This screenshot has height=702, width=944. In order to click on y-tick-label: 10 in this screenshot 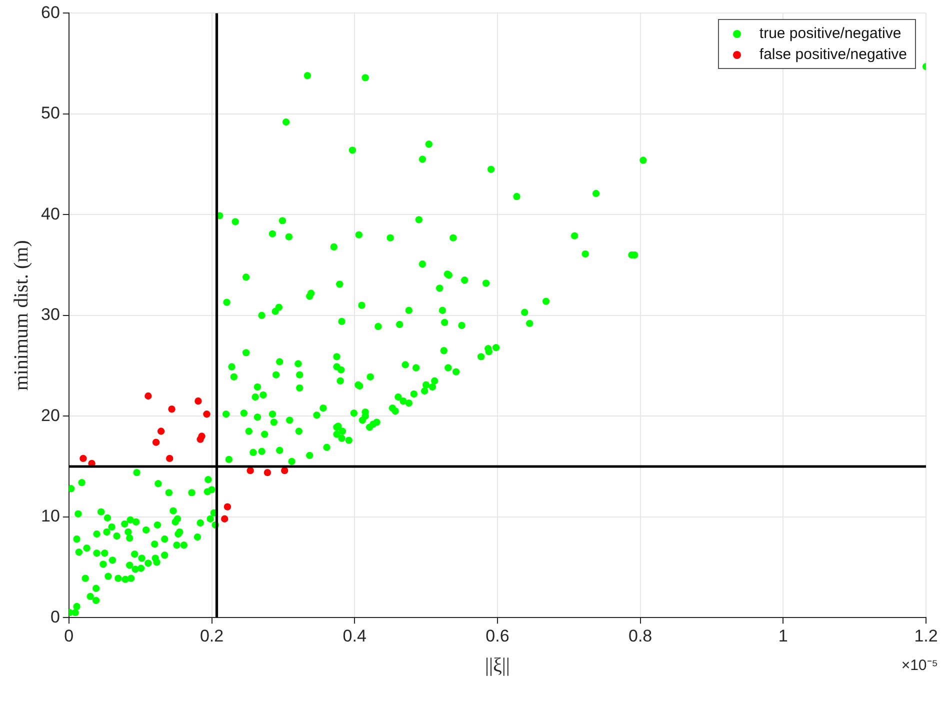, I will do `click(50, 516)`.